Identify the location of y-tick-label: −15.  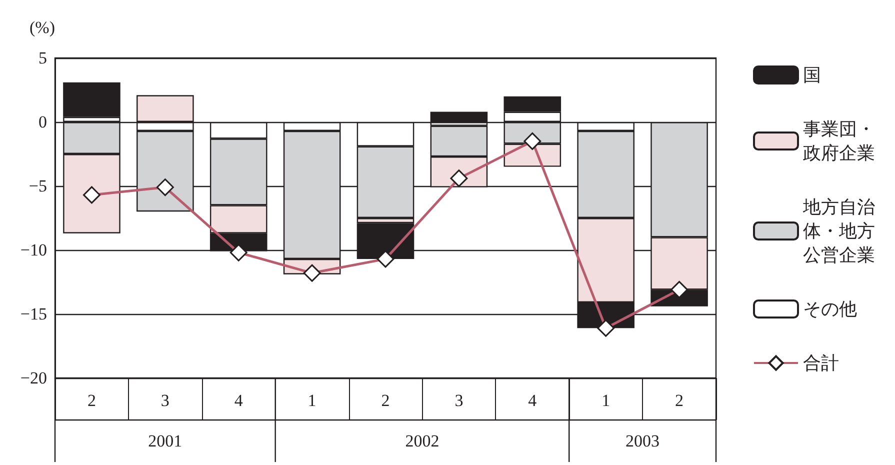
(33, 314).